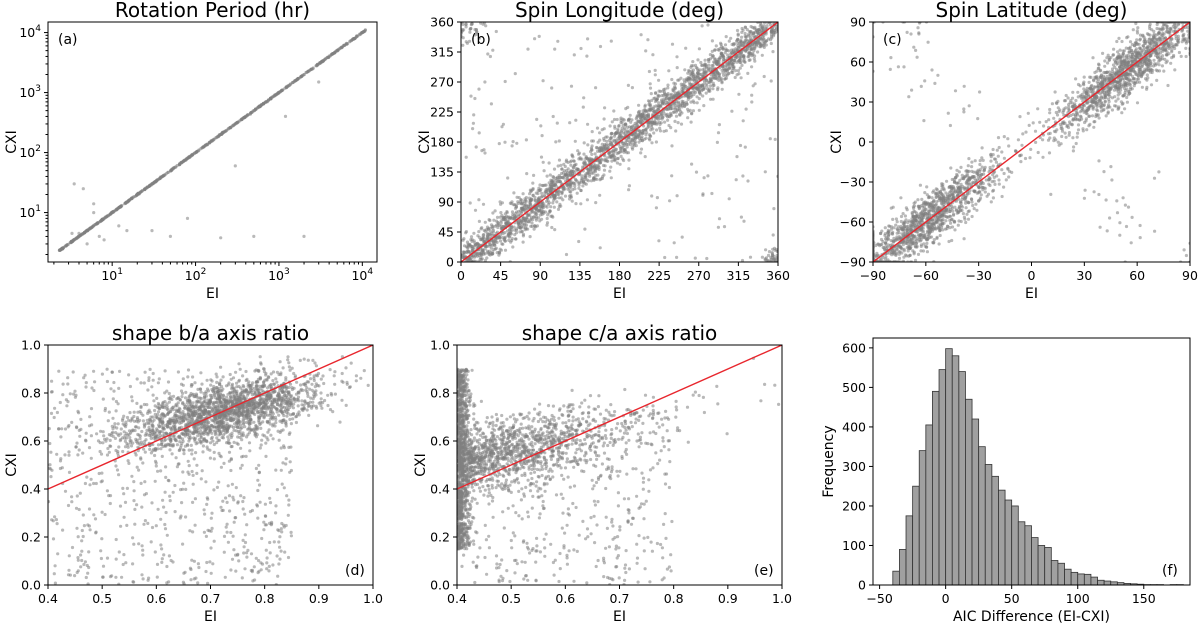 The width and height of the screenshot is (1200, 626). What do you see at coordinates (442, 172) in the screenshot?
I see `y-tick-label: 135` at bounding box center [442, 172].